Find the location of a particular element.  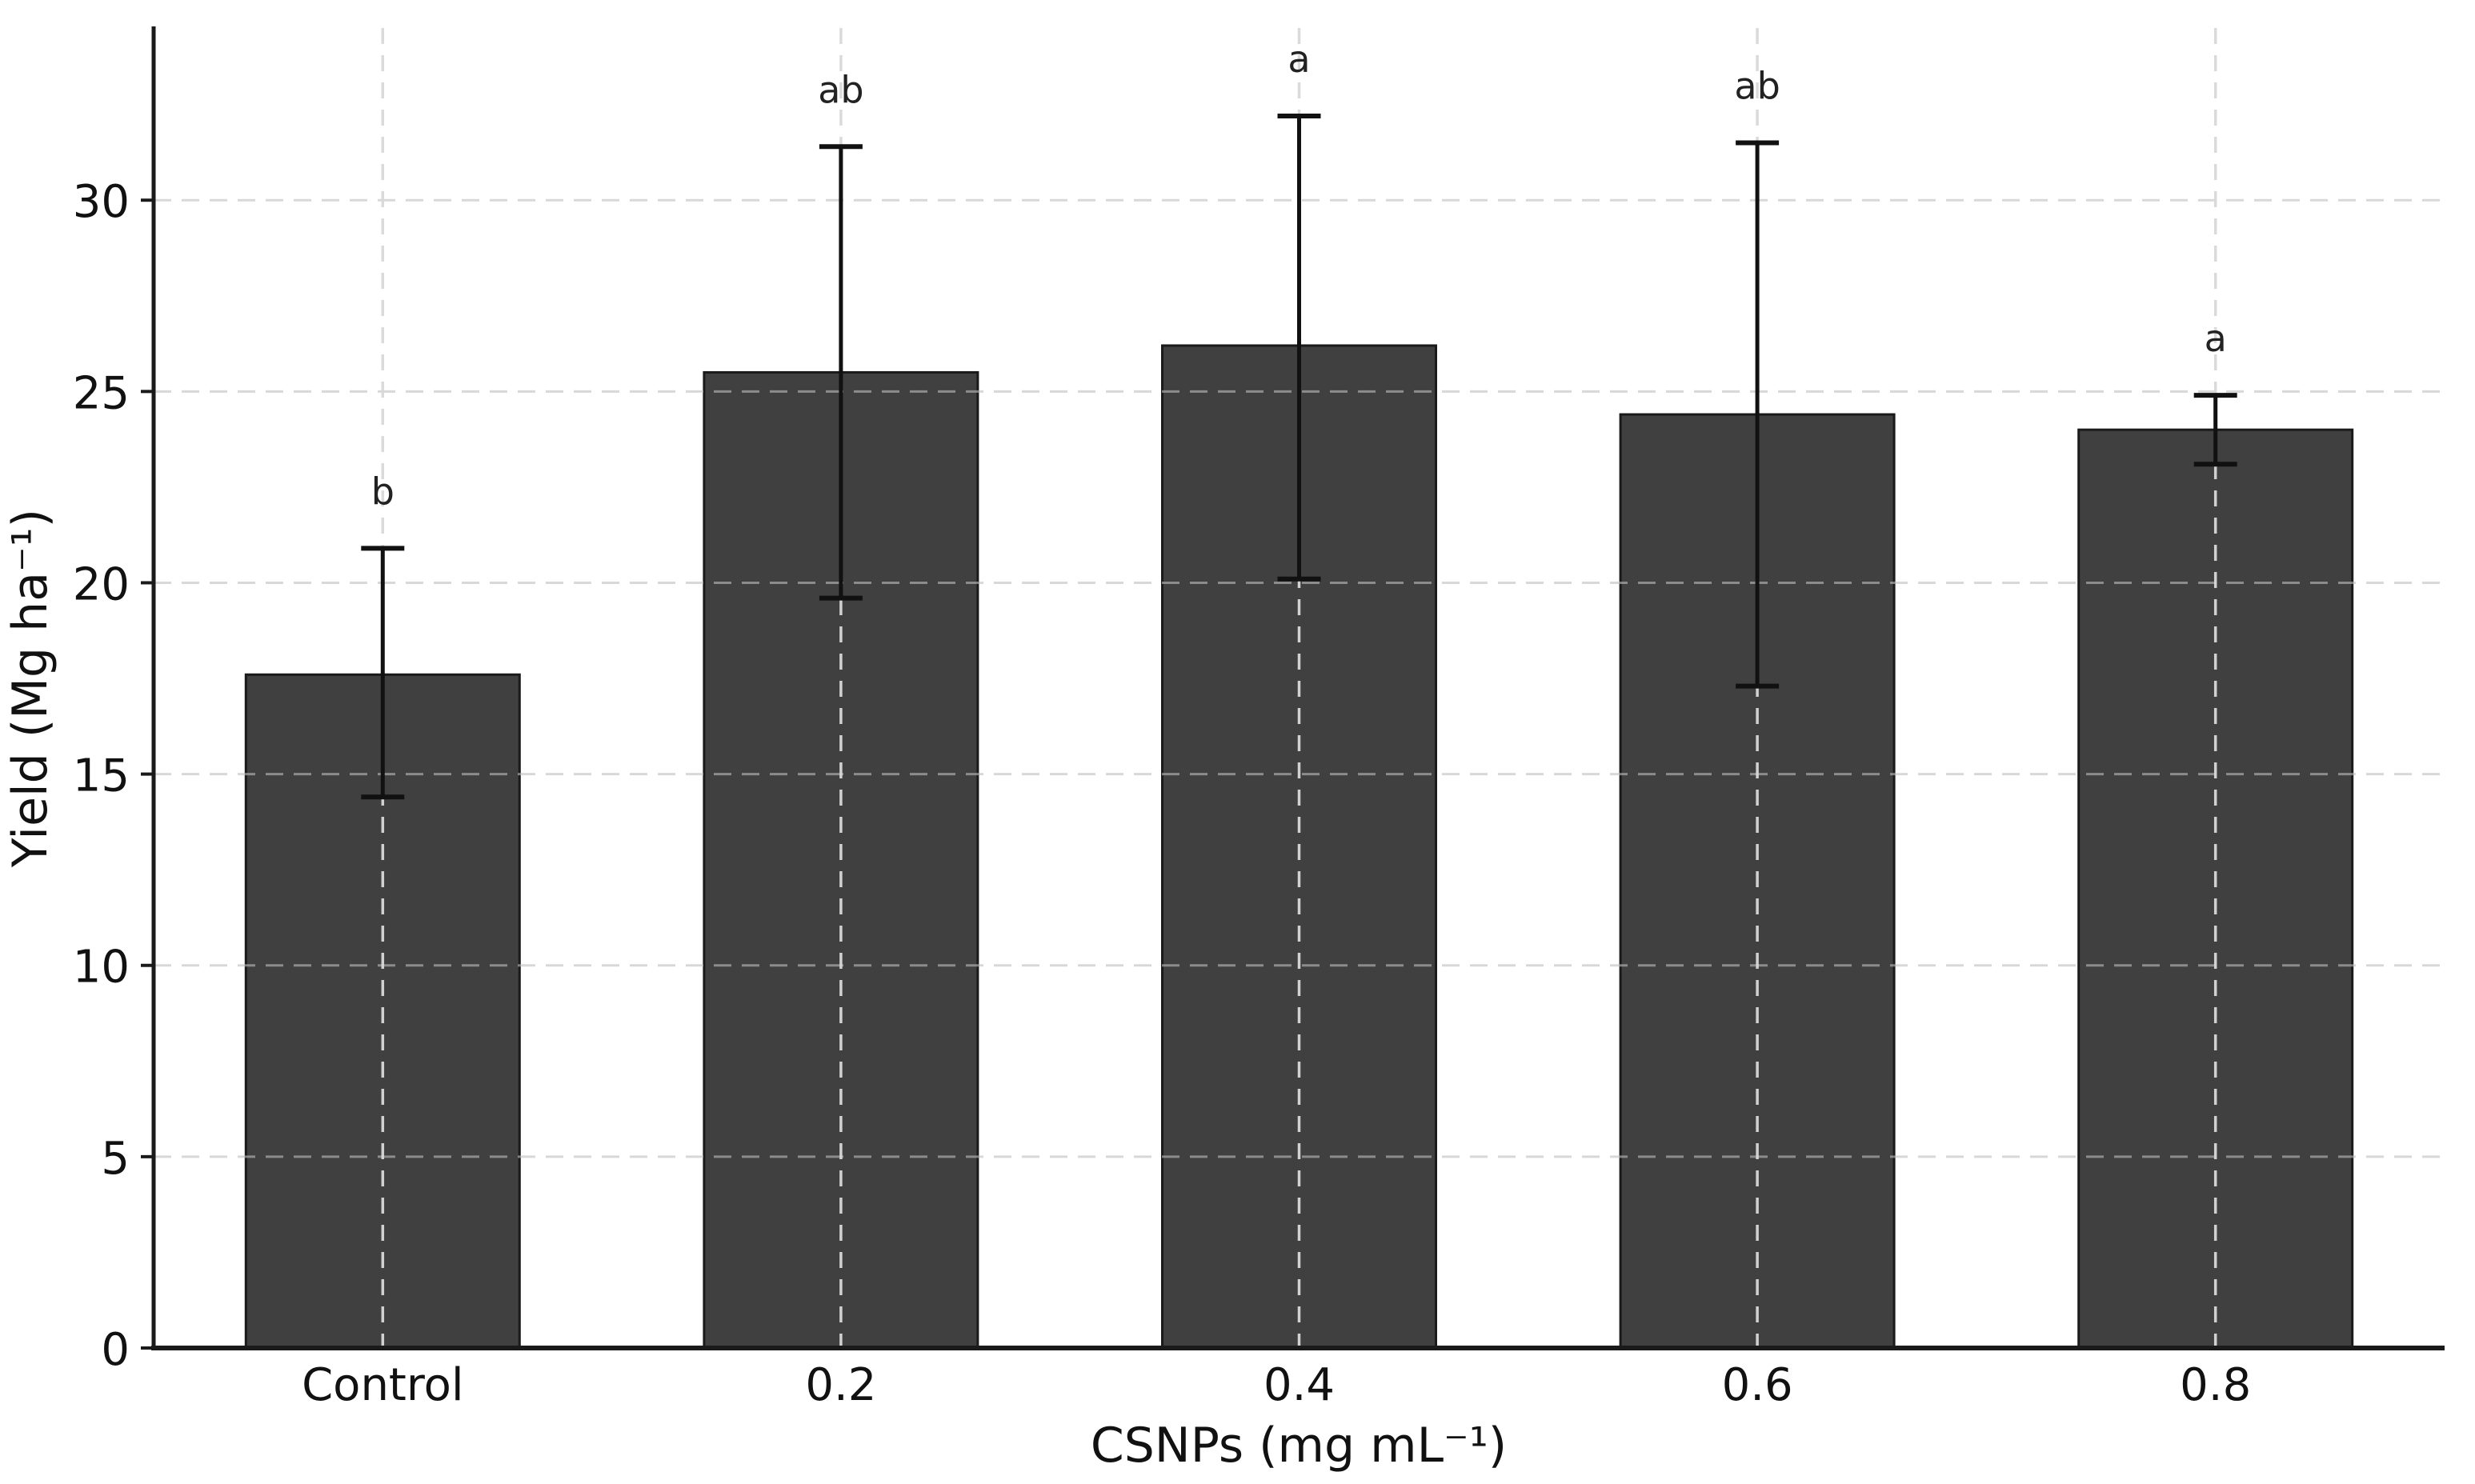

y-tick-label-30: 30 is located at coordinates (101, 202).